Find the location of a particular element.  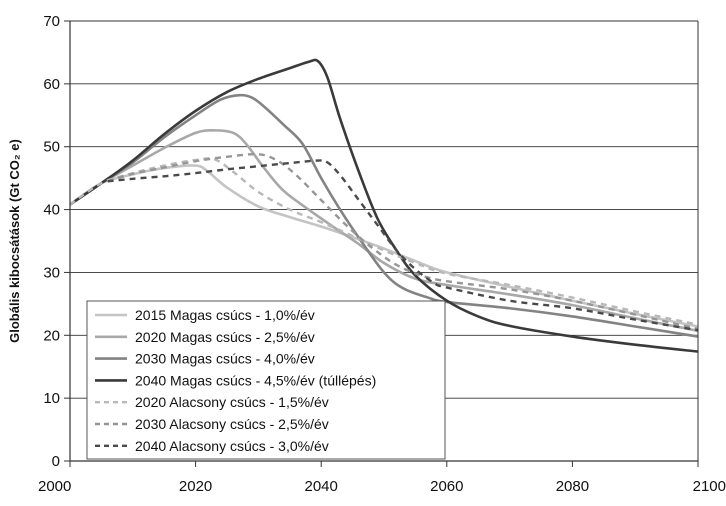

y-tick-label: 10 is located at coordinates (51, 398).